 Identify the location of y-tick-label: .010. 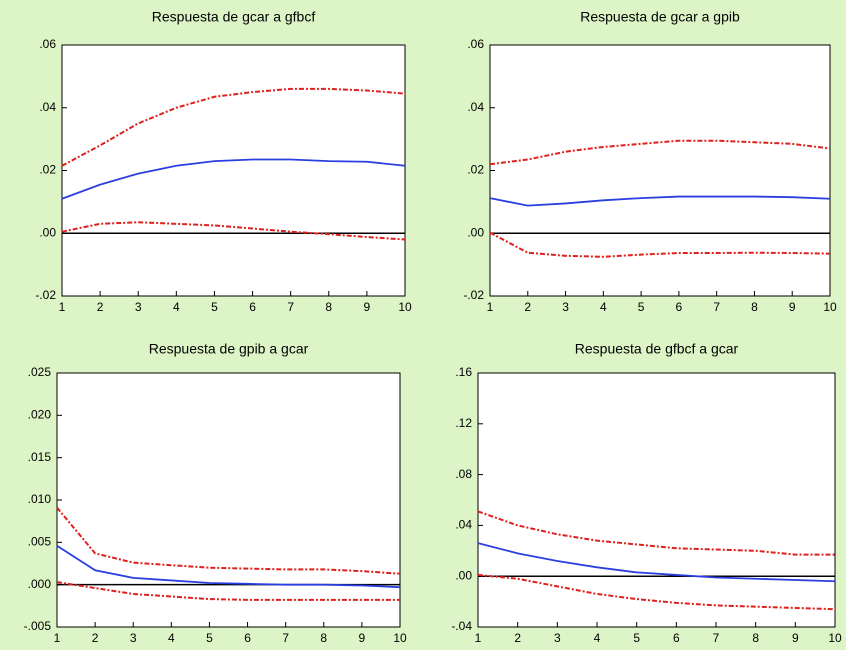
(40, 499).